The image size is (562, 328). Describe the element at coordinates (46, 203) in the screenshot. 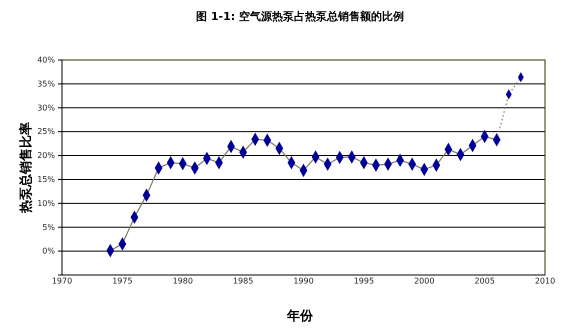

I see `y-tick-label: 10%` at that location.